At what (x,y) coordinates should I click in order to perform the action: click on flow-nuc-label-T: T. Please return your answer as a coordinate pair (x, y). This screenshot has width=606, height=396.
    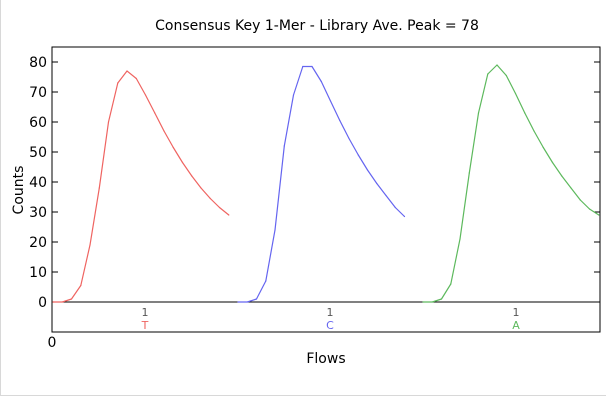
    Looking at the image, I should click on (145, 325).